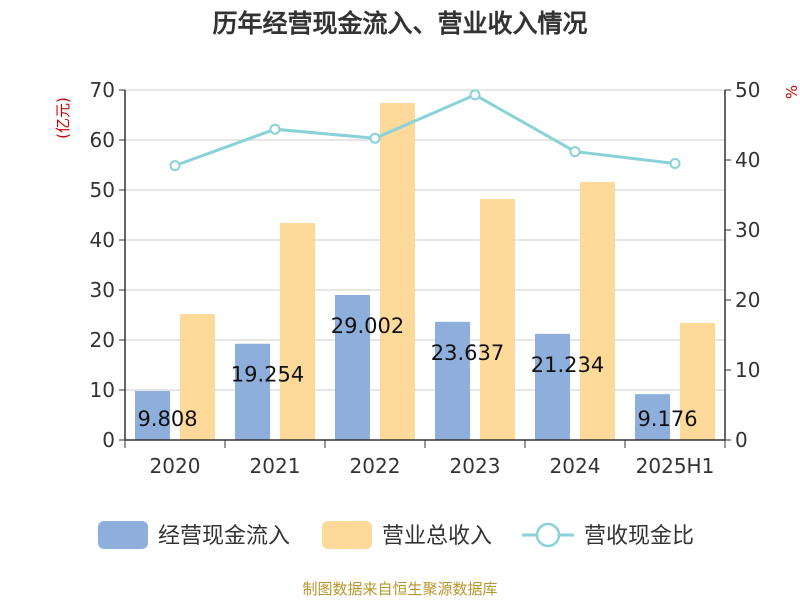 The image size is (800, 600). Describe the element at coordinates (102, 190) in the screenshot. I see `y-tick-label-50: 50` at that location.